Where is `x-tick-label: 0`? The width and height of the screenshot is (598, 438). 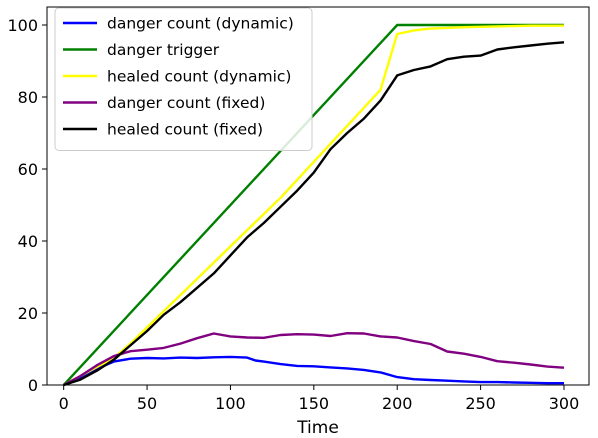
x-tick-label: 0 is located at coordinates (64, 403).